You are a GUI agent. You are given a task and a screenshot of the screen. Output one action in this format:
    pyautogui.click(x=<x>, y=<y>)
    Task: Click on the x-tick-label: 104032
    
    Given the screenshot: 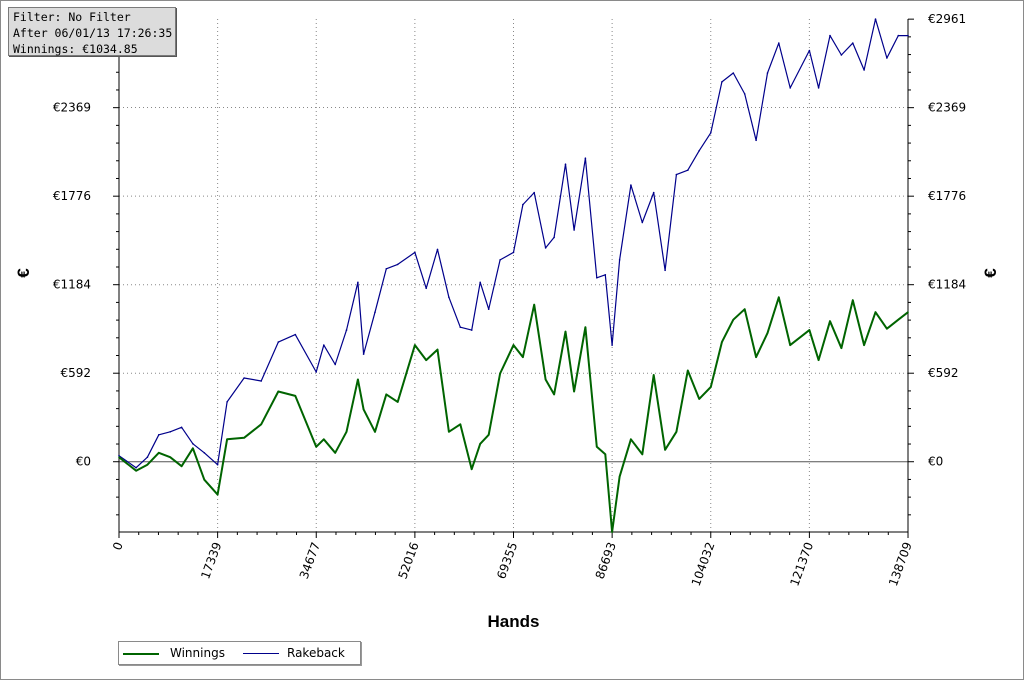 What is the action you would take?
    pyautogui.click(x=703, y=564)
    